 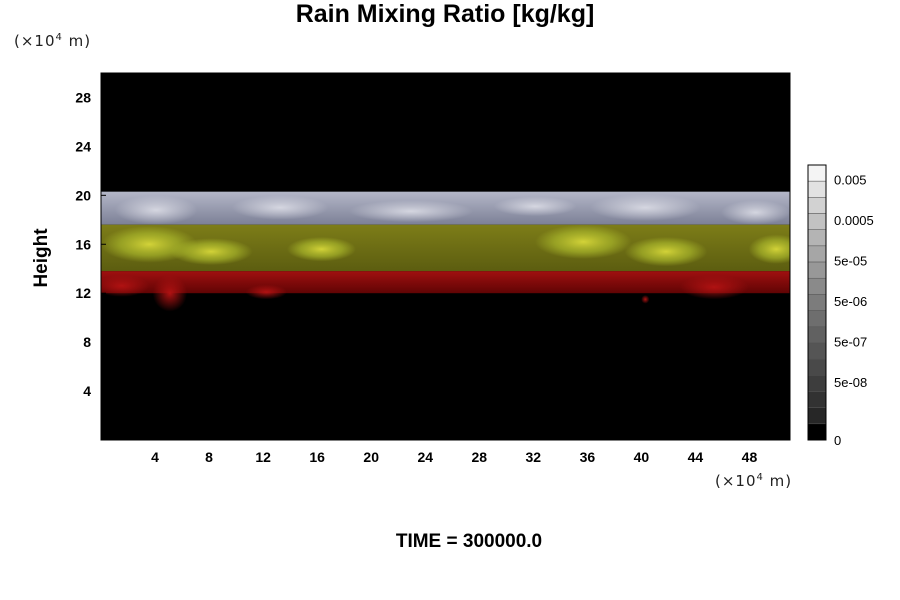 I want to click on x-tick-label-20: 20, so click(x=371, y=457).